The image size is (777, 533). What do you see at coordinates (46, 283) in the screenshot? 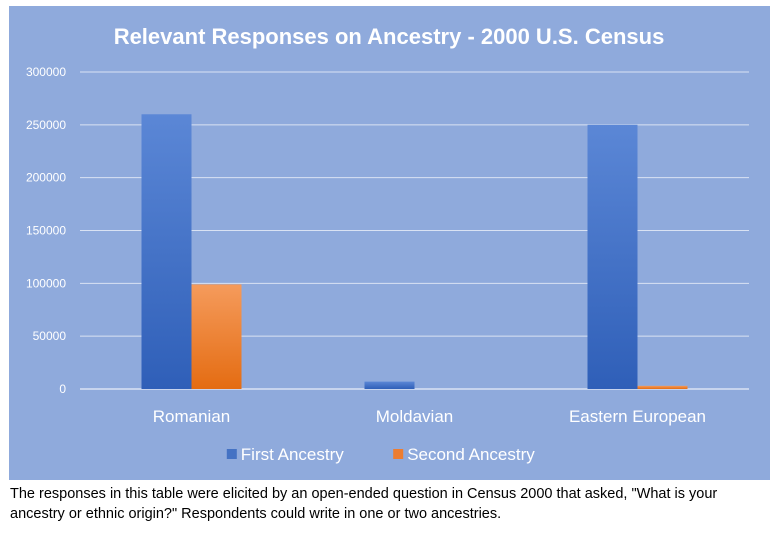
I see `y-tick-label: 100000` at bounding box center [46, 283].